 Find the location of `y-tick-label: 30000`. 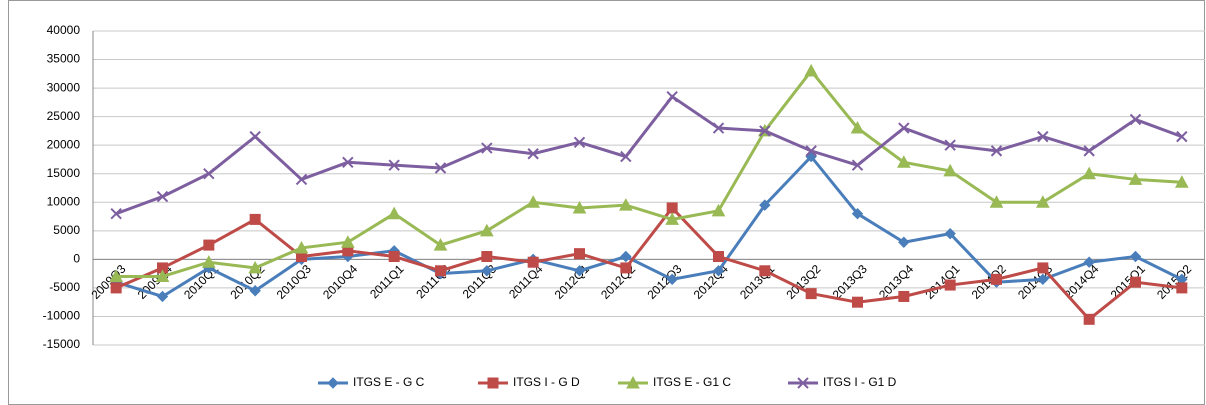

y-tick-label: 30000 is located at coordinates (64, 87).